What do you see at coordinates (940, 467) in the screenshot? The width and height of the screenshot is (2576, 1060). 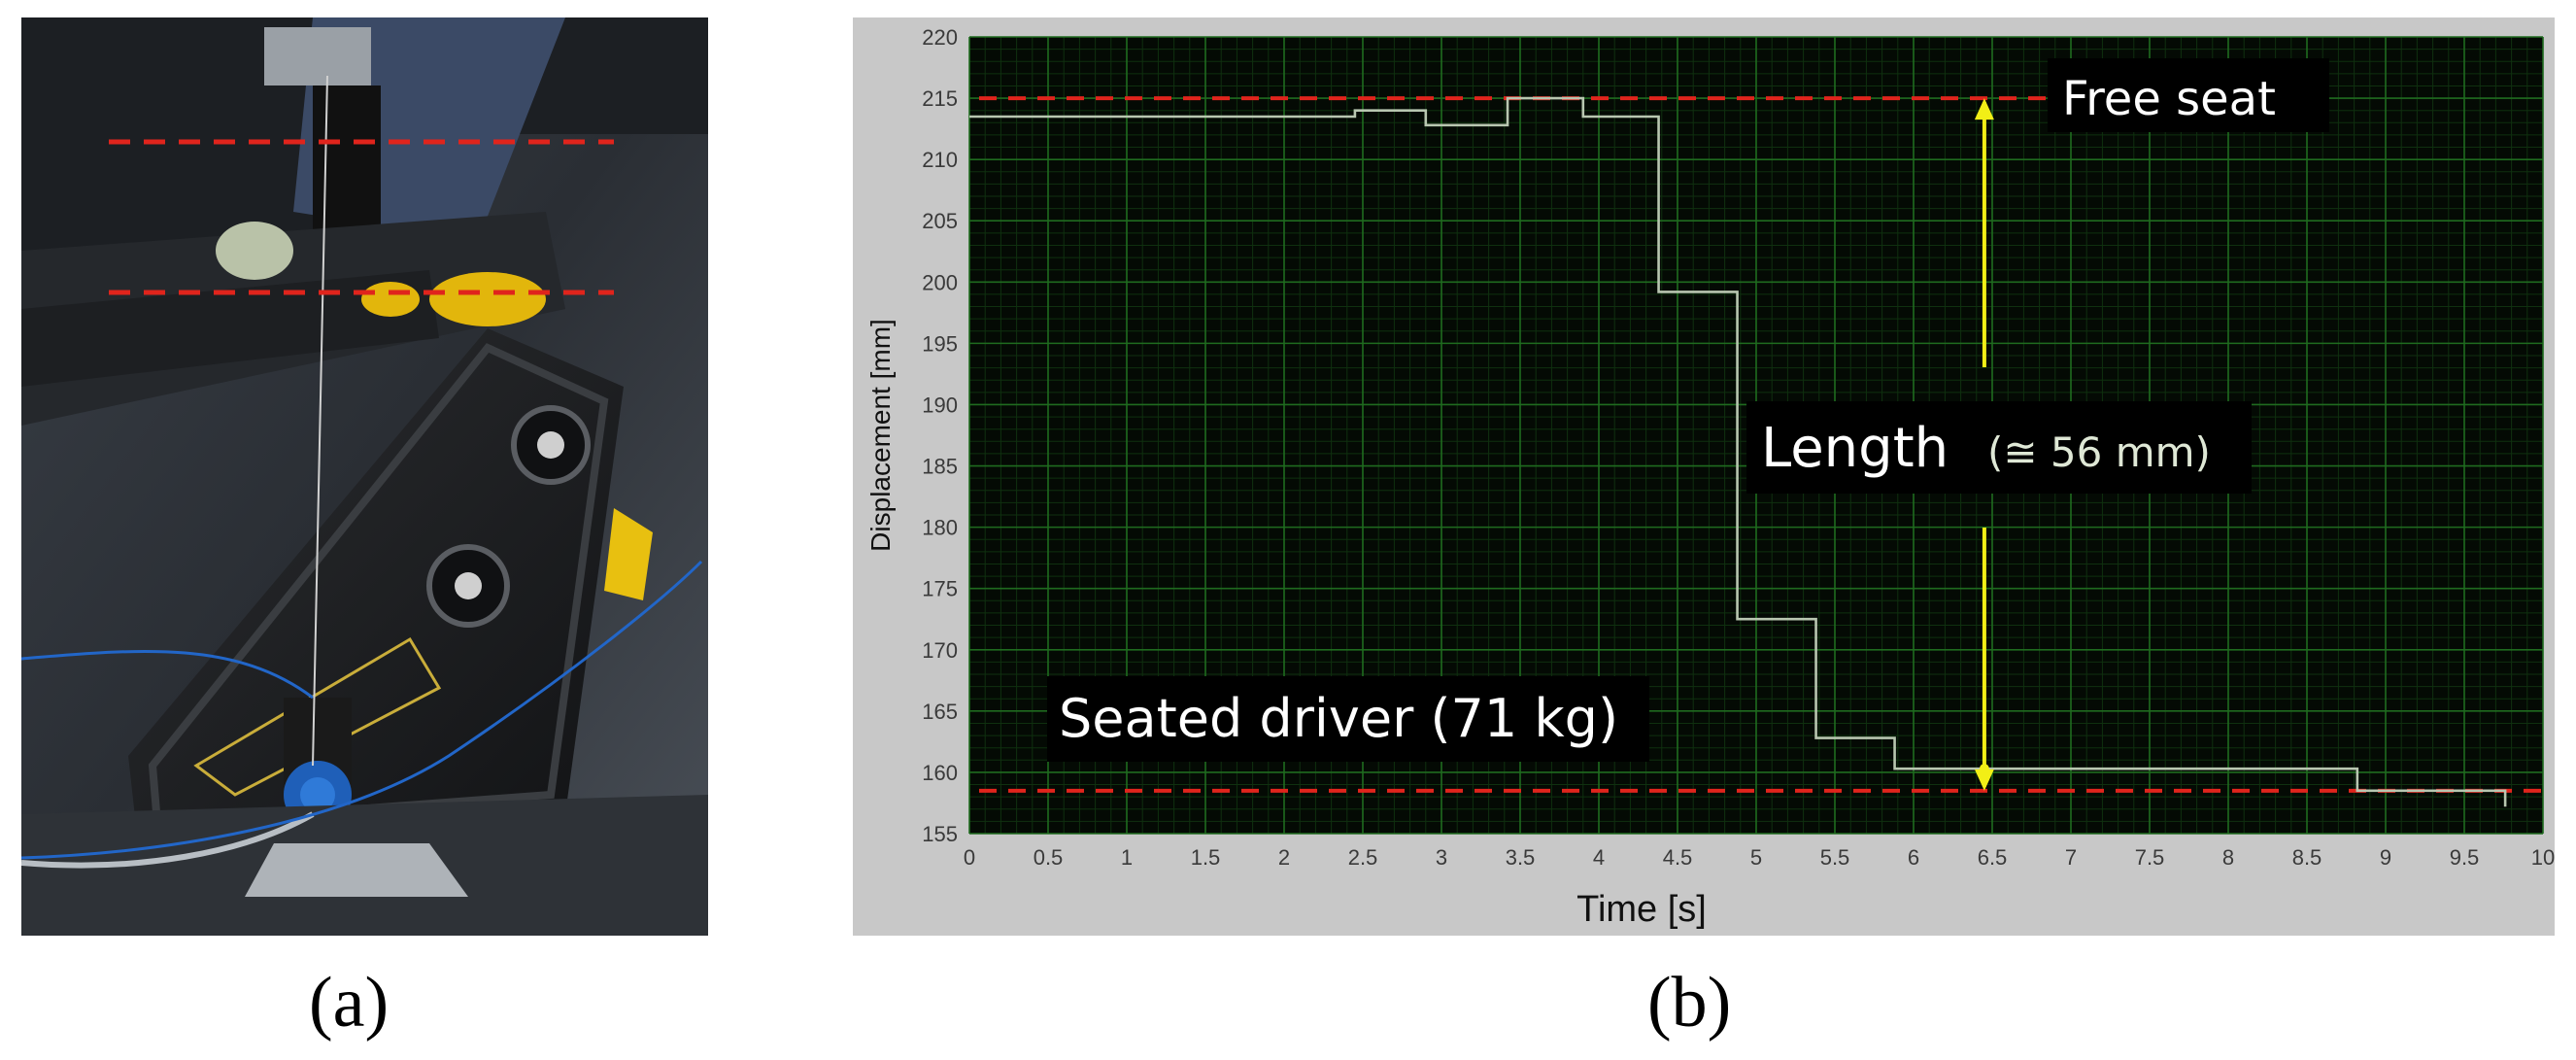 I see `y-tick-label: 185` at bounding box center [940, 467].